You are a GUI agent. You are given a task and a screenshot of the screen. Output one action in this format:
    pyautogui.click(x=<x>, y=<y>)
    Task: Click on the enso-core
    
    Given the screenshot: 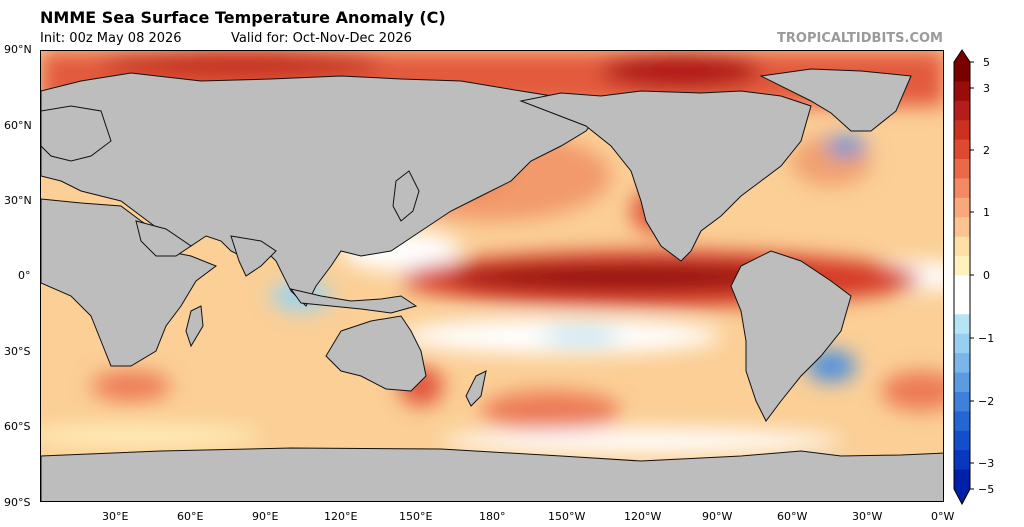 What is the action you would take?
    pyautogui.click(x=631, y=277)
    